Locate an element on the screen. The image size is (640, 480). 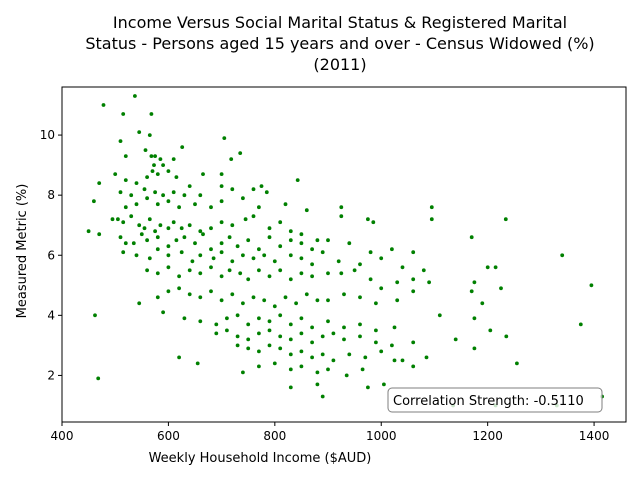
x-tick-label-800: 800 is located at coordinates (274, 436).